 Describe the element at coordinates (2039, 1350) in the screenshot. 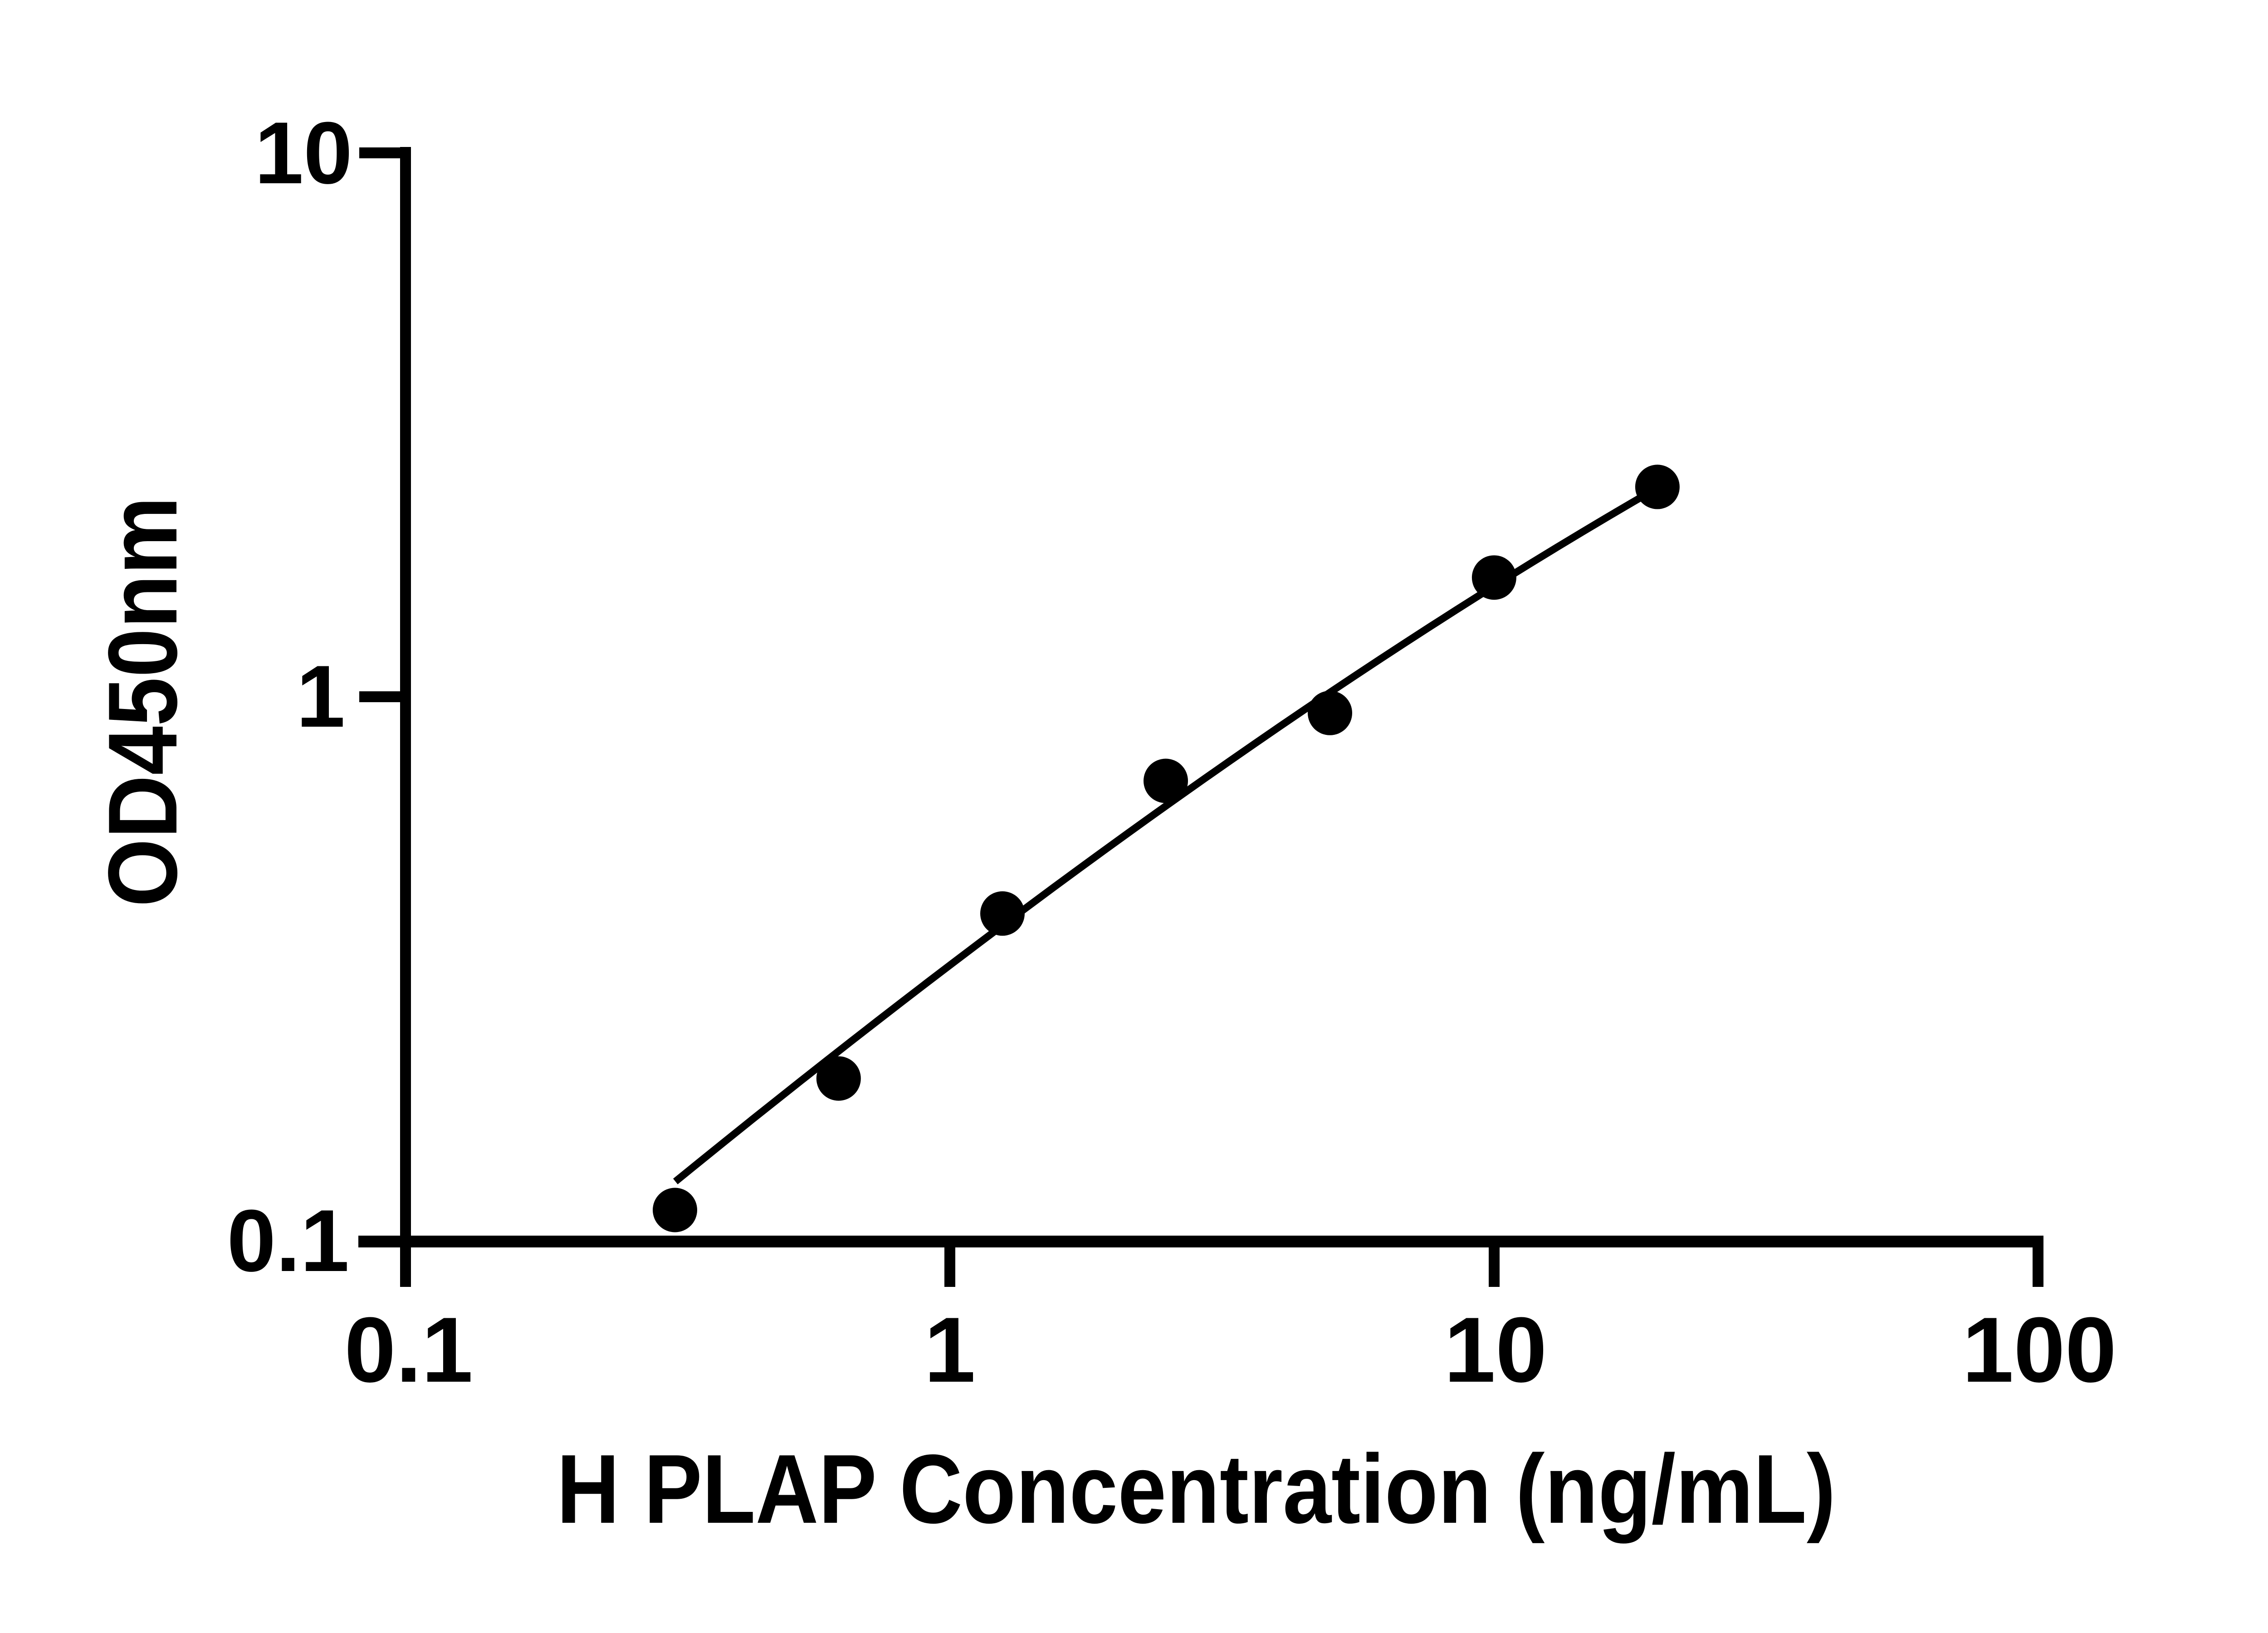

I see `svg-text: 100` at that location.